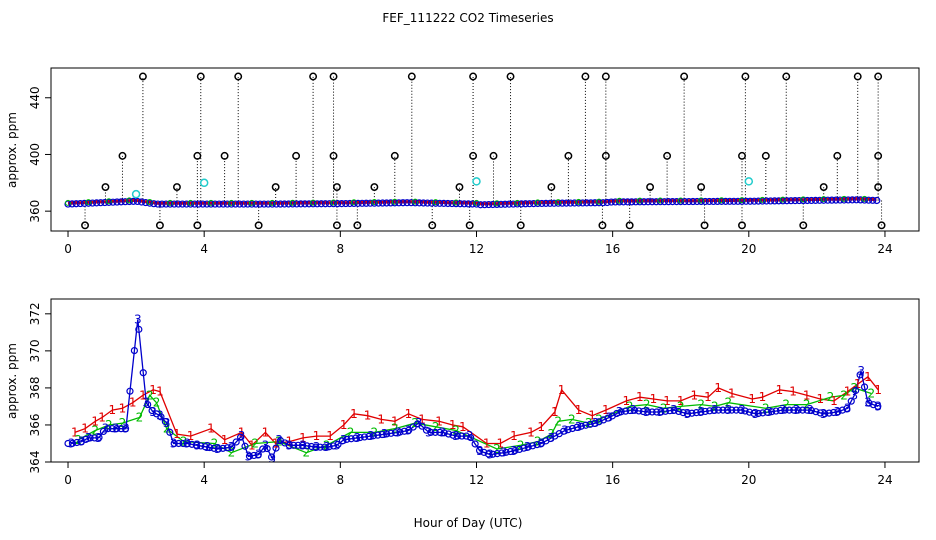 The image size is (936, 540). Describe the element at coordinates (39, 387) in the screenshot. I see `bottom-y-axis: 364 366 368 370 372` at that location.